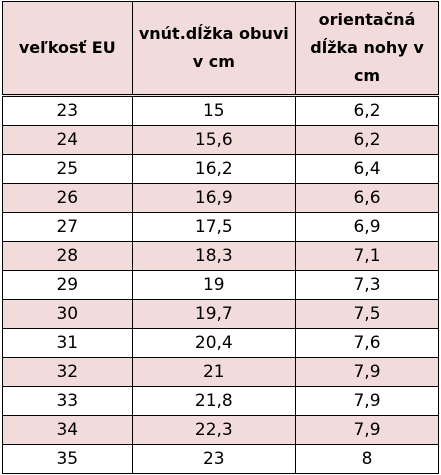 The width and height of the screenshot is (441, 475). What do you see at coordinates (214, 227) in the screenshot?
I see `cell-inner-length: 17,5` at bounding box center [214, 227].